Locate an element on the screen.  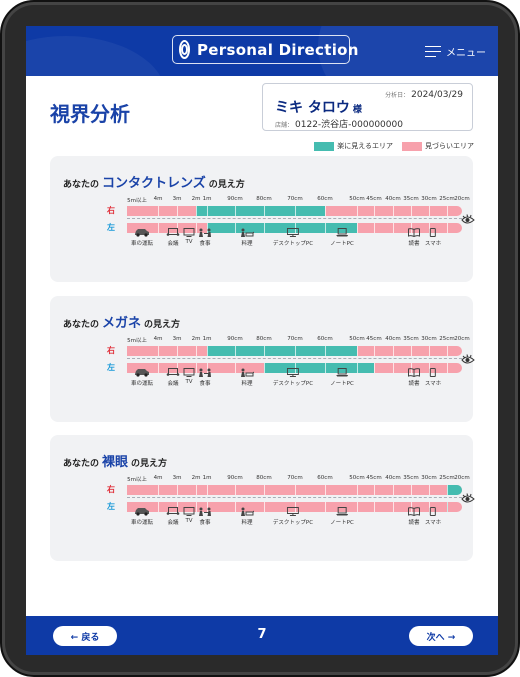
back-button: ← 戻る is located at coordinates (85, 636).